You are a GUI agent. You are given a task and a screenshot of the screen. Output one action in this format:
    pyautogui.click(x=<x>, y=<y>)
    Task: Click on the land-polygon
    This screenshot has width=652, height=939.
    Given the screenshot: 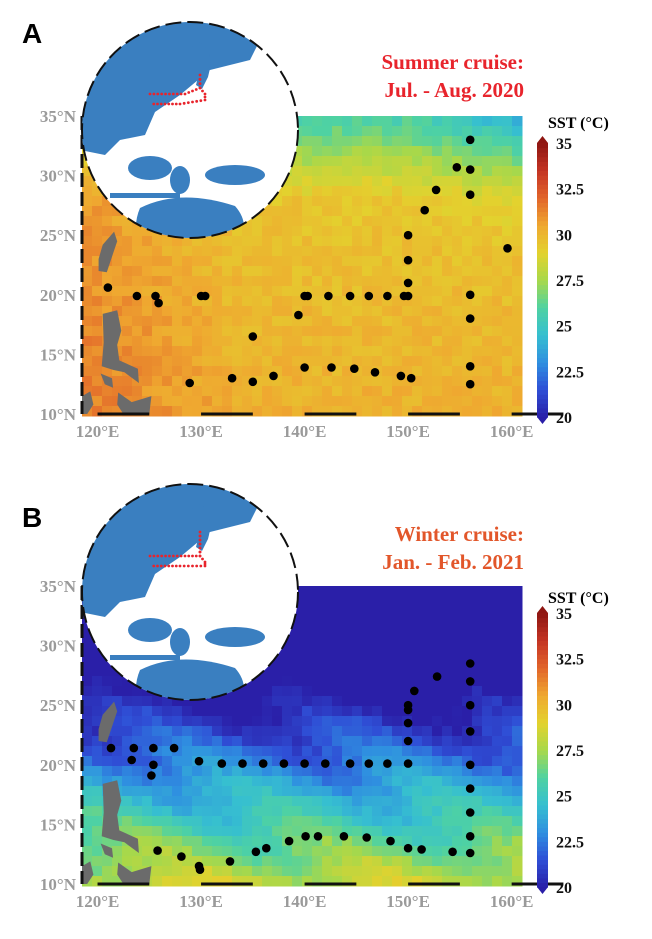 What is the action you would take?
    pyautogui.click(x=120, y=346)
    